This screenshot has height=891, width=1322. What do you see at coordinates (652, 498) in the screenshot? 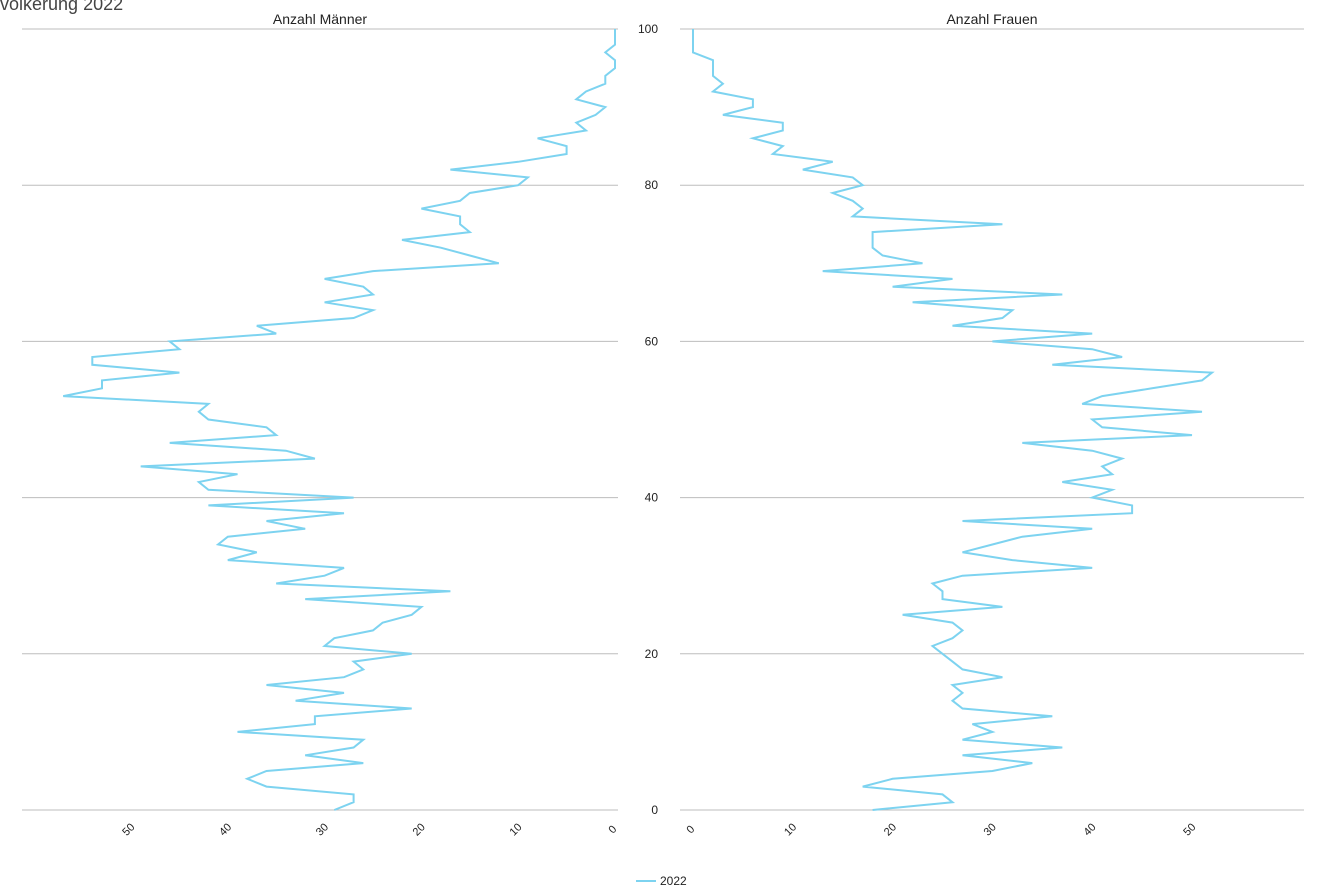
I see `y-tick-label-40: 40` at bounding box center [652, 498].